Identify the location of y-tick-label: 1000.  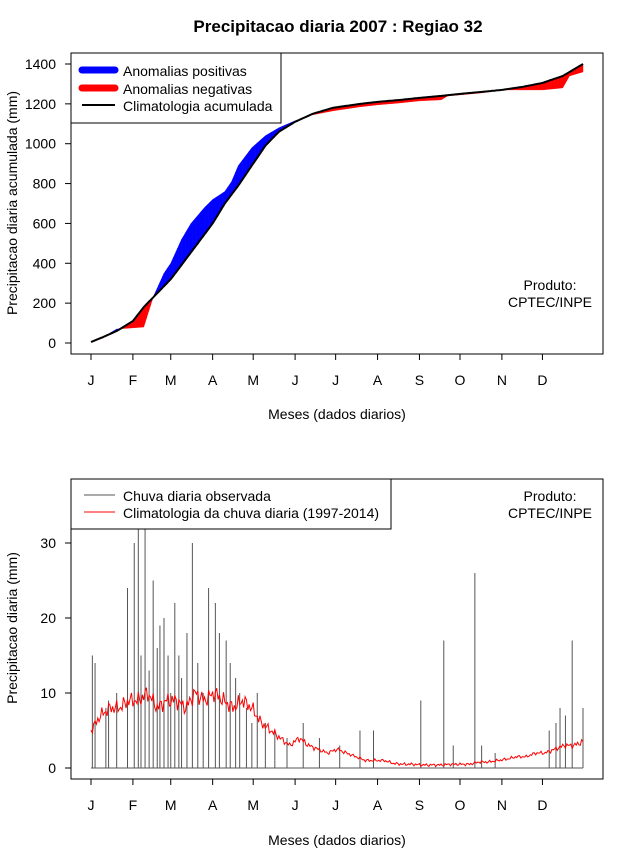
(40, 144).